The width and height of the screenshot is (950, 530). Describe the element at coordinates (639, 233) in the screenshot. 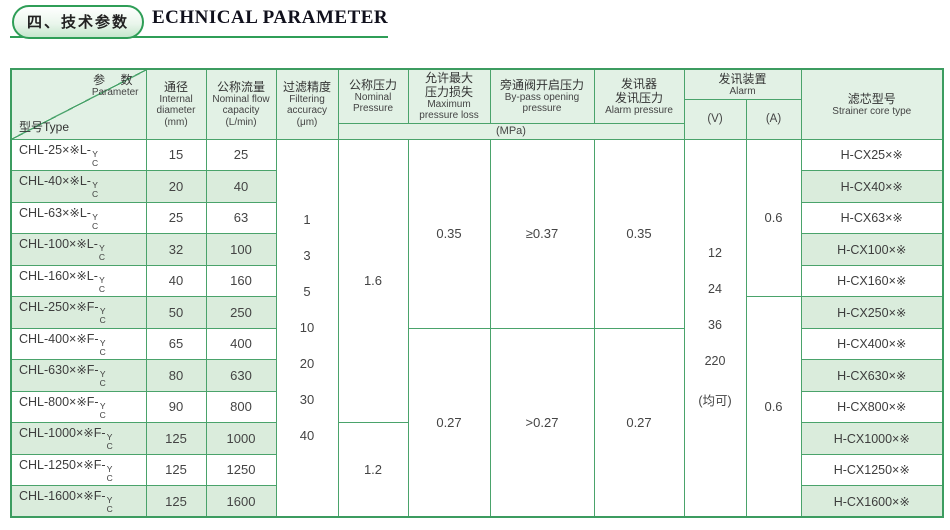

I see `cell-alarm-p-upper: 0.35` at that location.